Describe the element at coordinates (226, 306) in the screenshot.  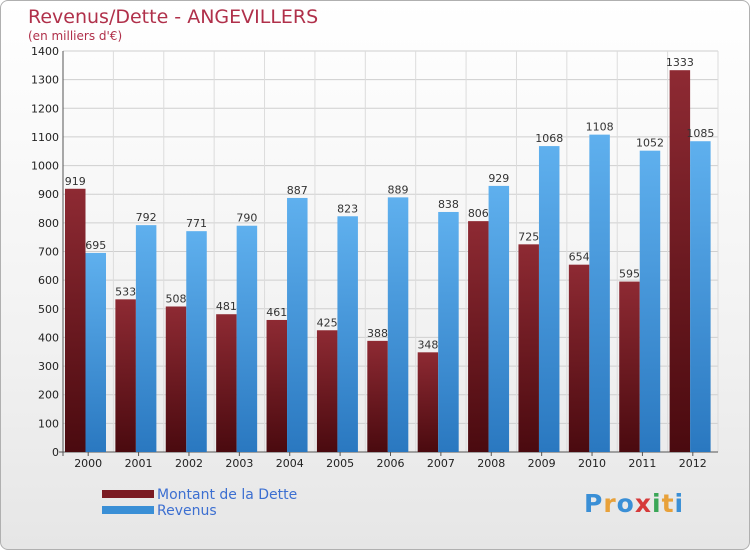
I see `data-label-dette: 481` at that location.